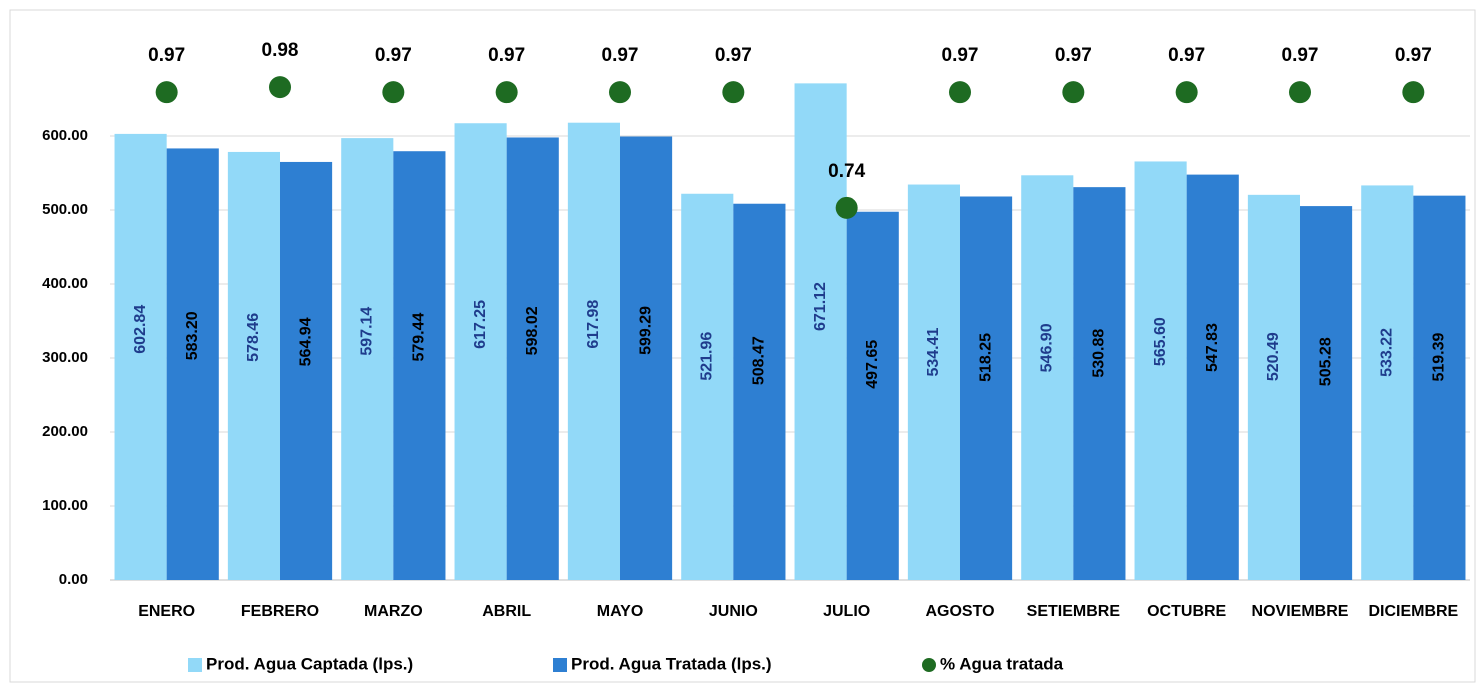  What do you see at coordinates (706, 356) in the screenshot?
I see `data-label: 521.96` at bounding box center [706, 356].